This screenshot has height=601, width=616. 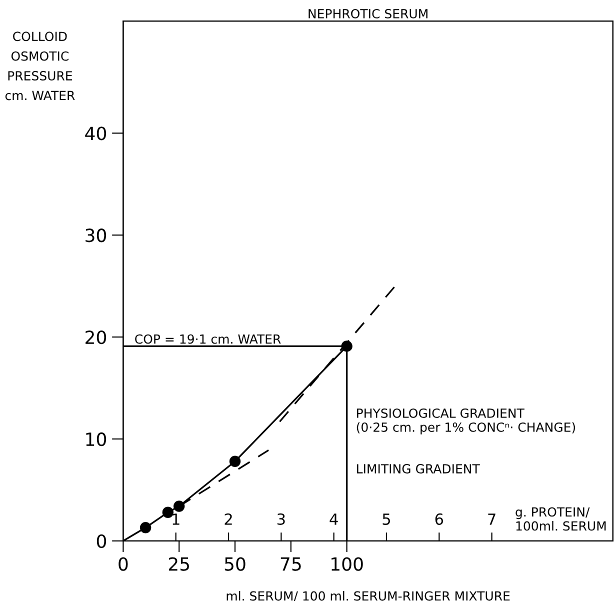 What do you see at coordinates (123, 564) in the screenshot?
I see `x-tick-label: 0` at bounding box center [123, 564].